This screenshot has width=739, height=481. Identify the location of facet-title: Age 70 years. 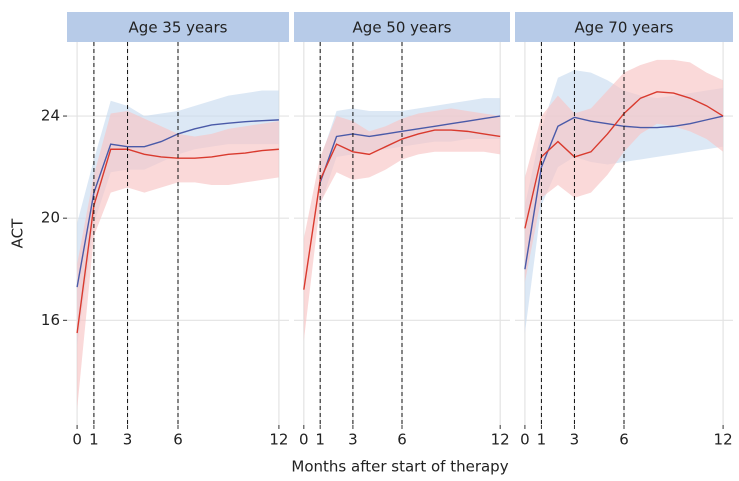
(624, 28).